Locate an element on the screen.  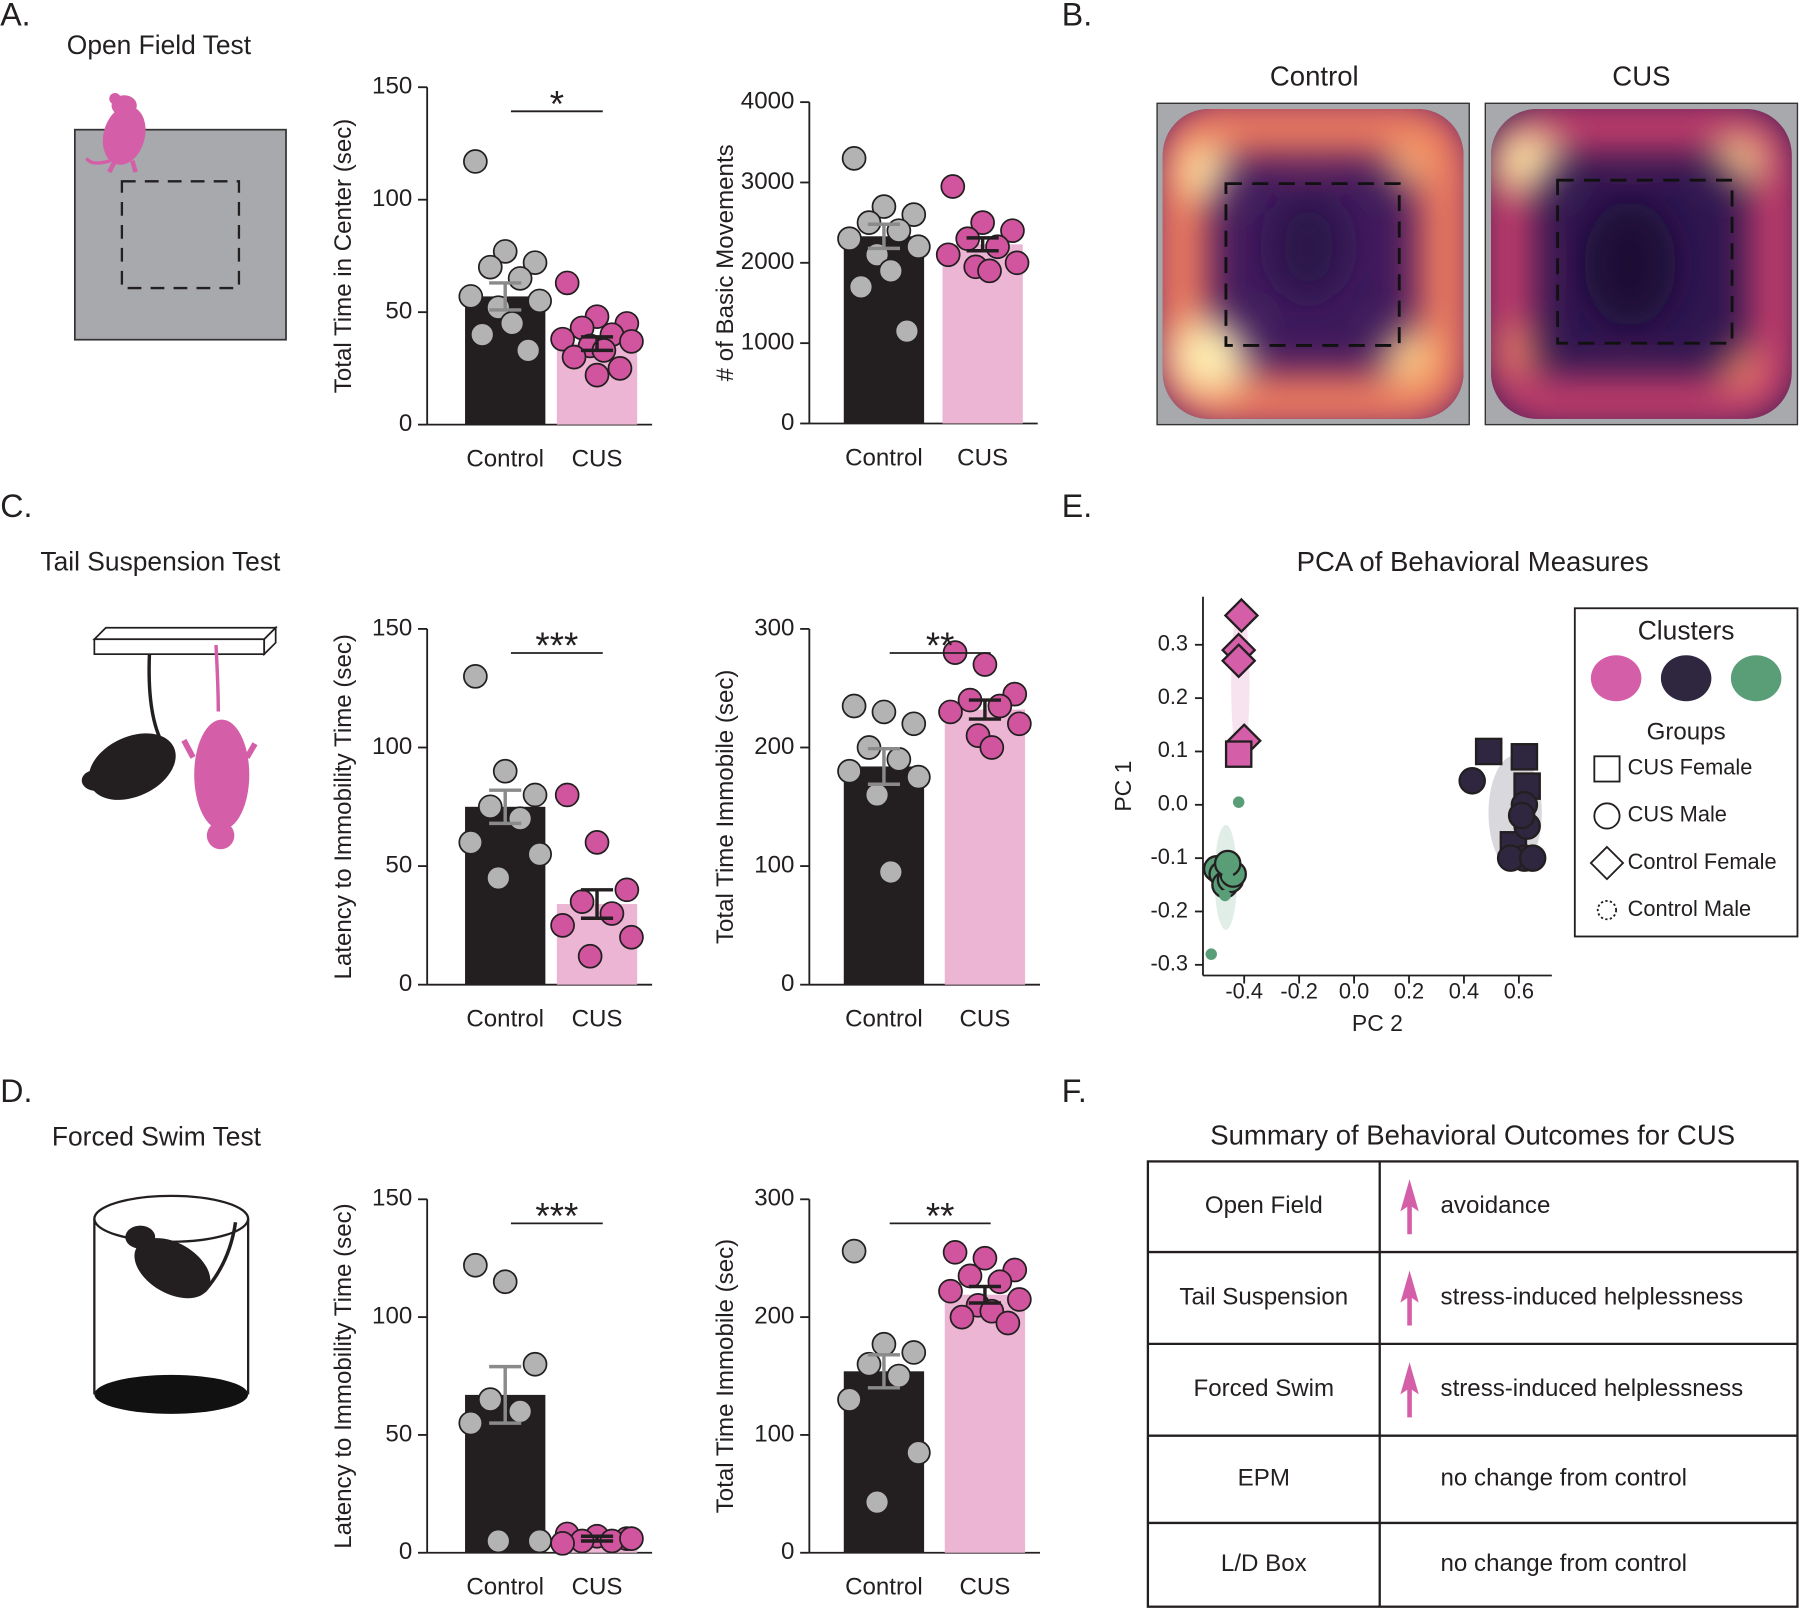
heatmap-control: Control is located at coordinates (1313, 243).